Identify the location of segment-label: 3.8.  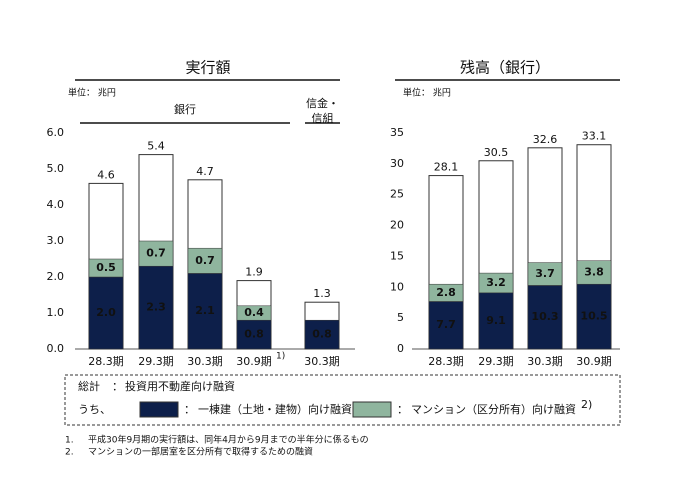
(594, 271).